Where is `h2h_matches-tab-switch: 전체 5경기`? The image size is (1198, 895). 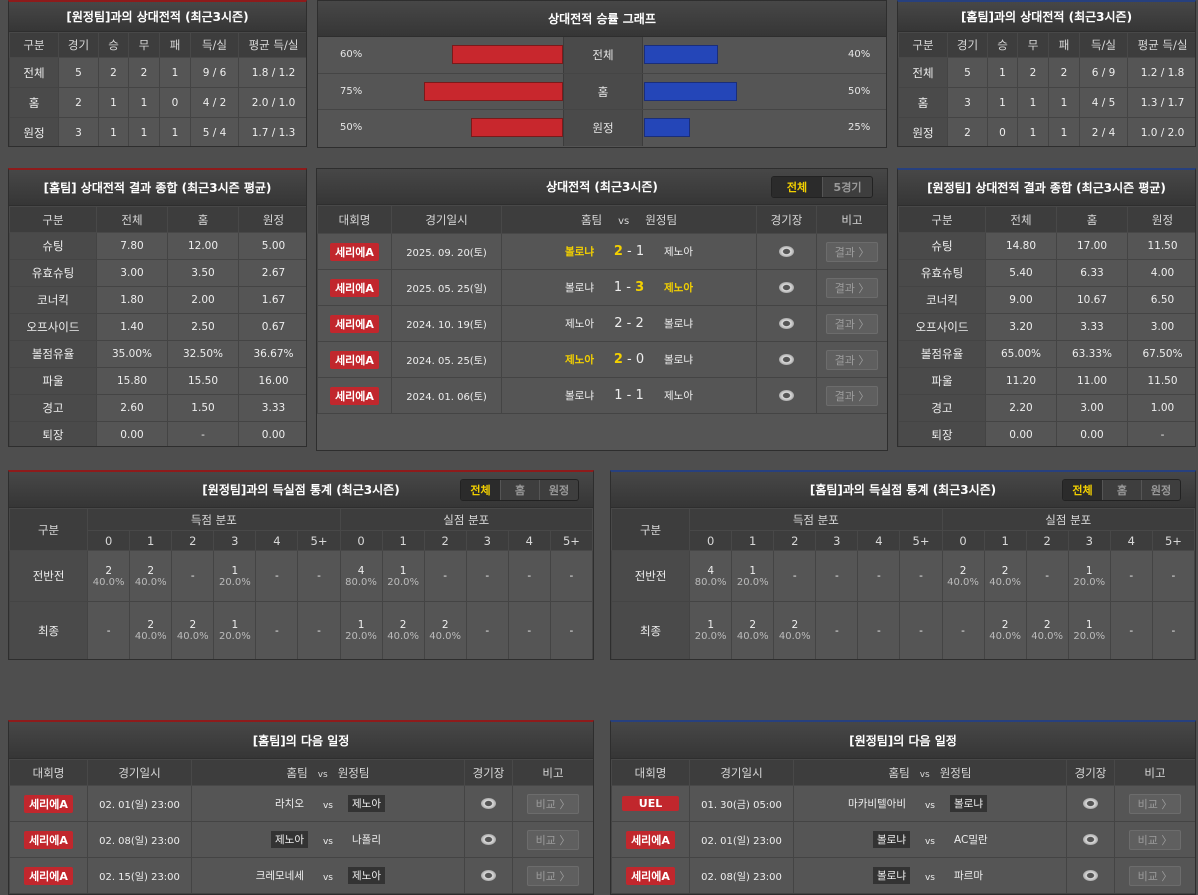 h2h_matches-tab-switch: 전체 5경기 is located at coordinates (822, 186).